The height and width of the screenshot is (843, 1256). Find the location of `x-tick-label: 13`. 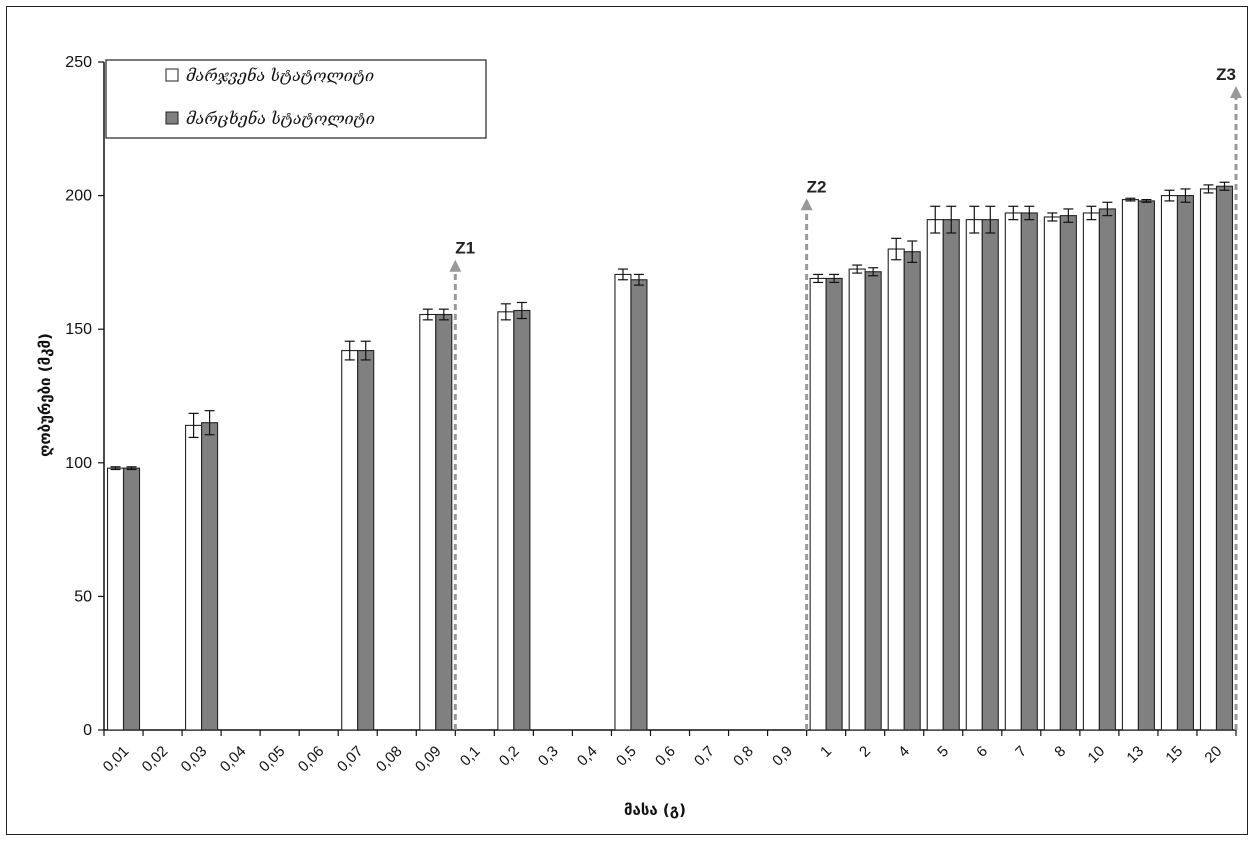

x-tick-label: 13 is located at coordinates (1135, 755).